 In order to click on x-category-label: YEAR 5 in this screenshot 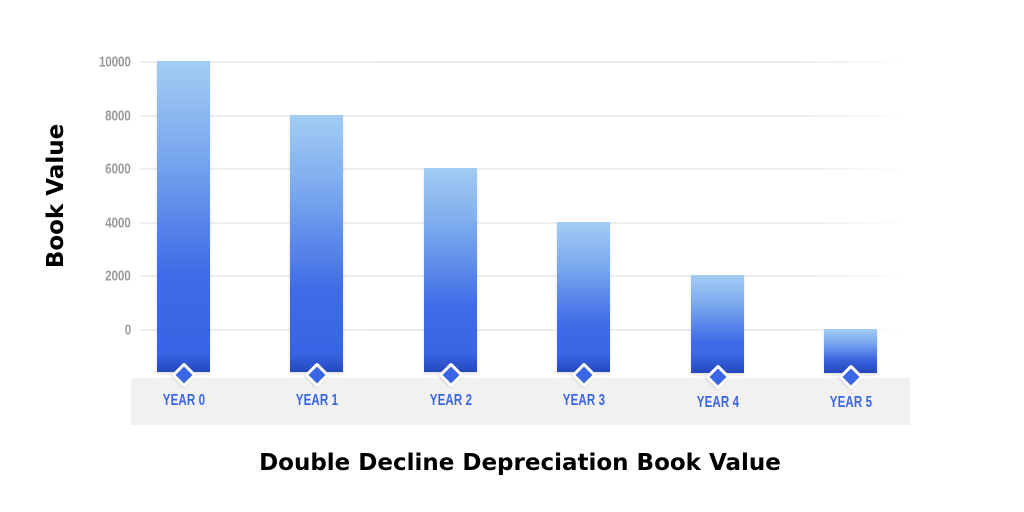, I will do `click(851, 402)`.